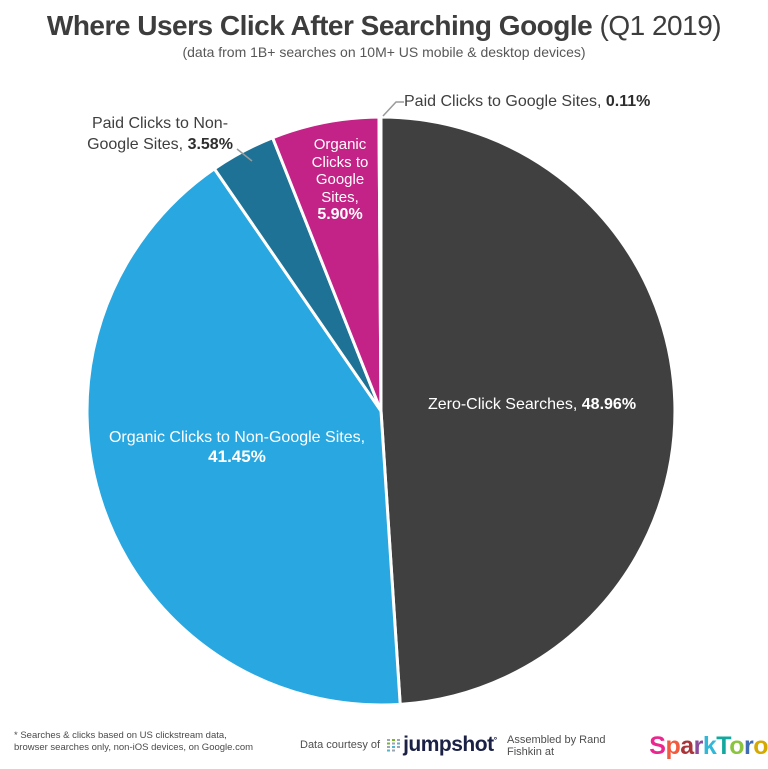 The image size is (768, 769). I want to click on label-text-line2: Google Sites, 3.58%, so click(160, 144).